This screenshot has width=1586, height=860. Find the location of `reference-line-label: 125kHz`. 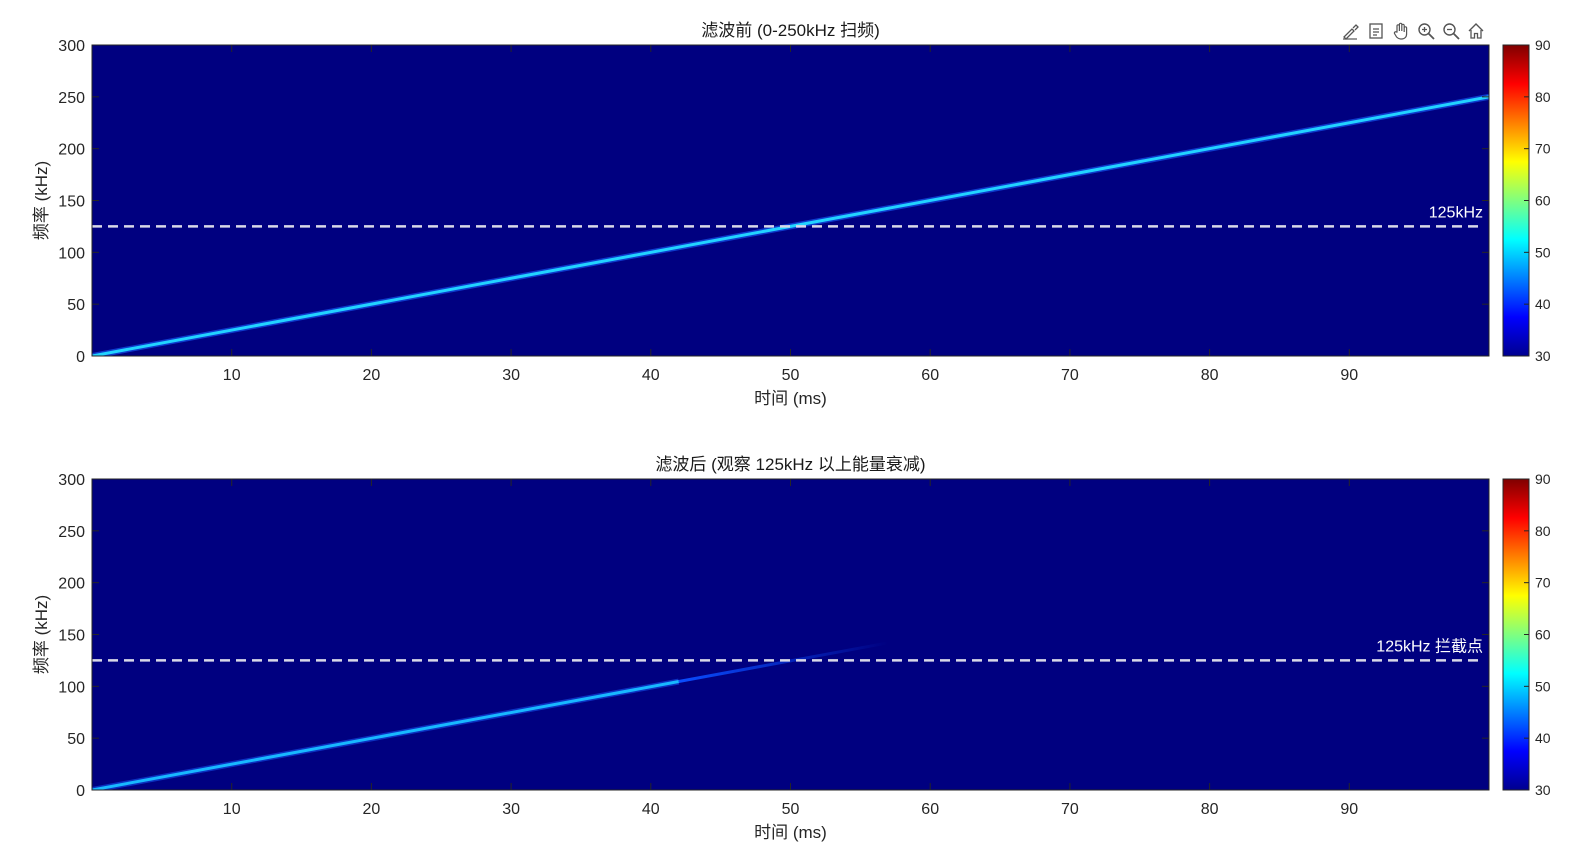

reference-line-label: 125kHz is located at coordinates (1456, 212).